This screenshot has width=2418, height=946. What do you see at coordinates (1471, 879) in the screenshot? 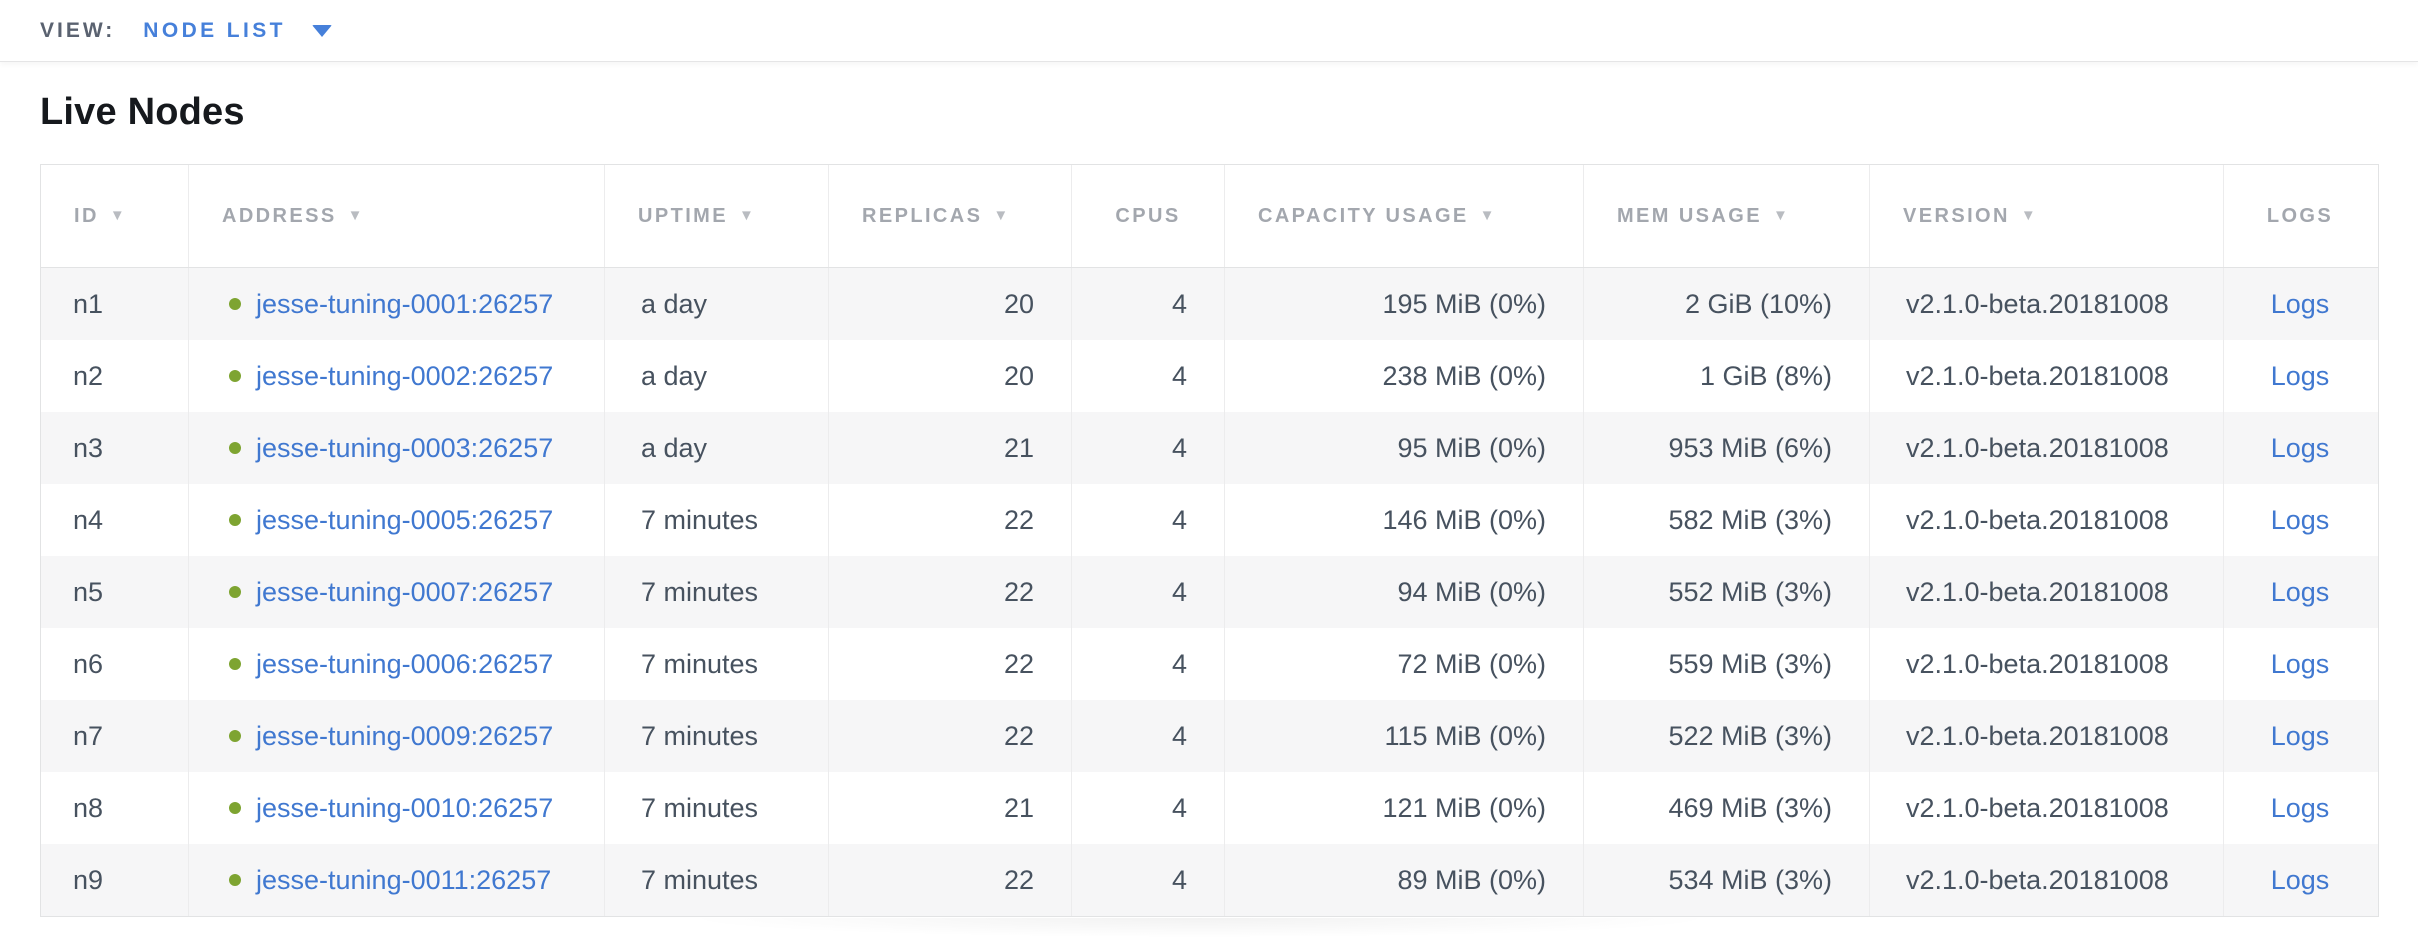
I see `cell-value-capacity: 89 MiB (0%)` at bounding box center [1471, 879].